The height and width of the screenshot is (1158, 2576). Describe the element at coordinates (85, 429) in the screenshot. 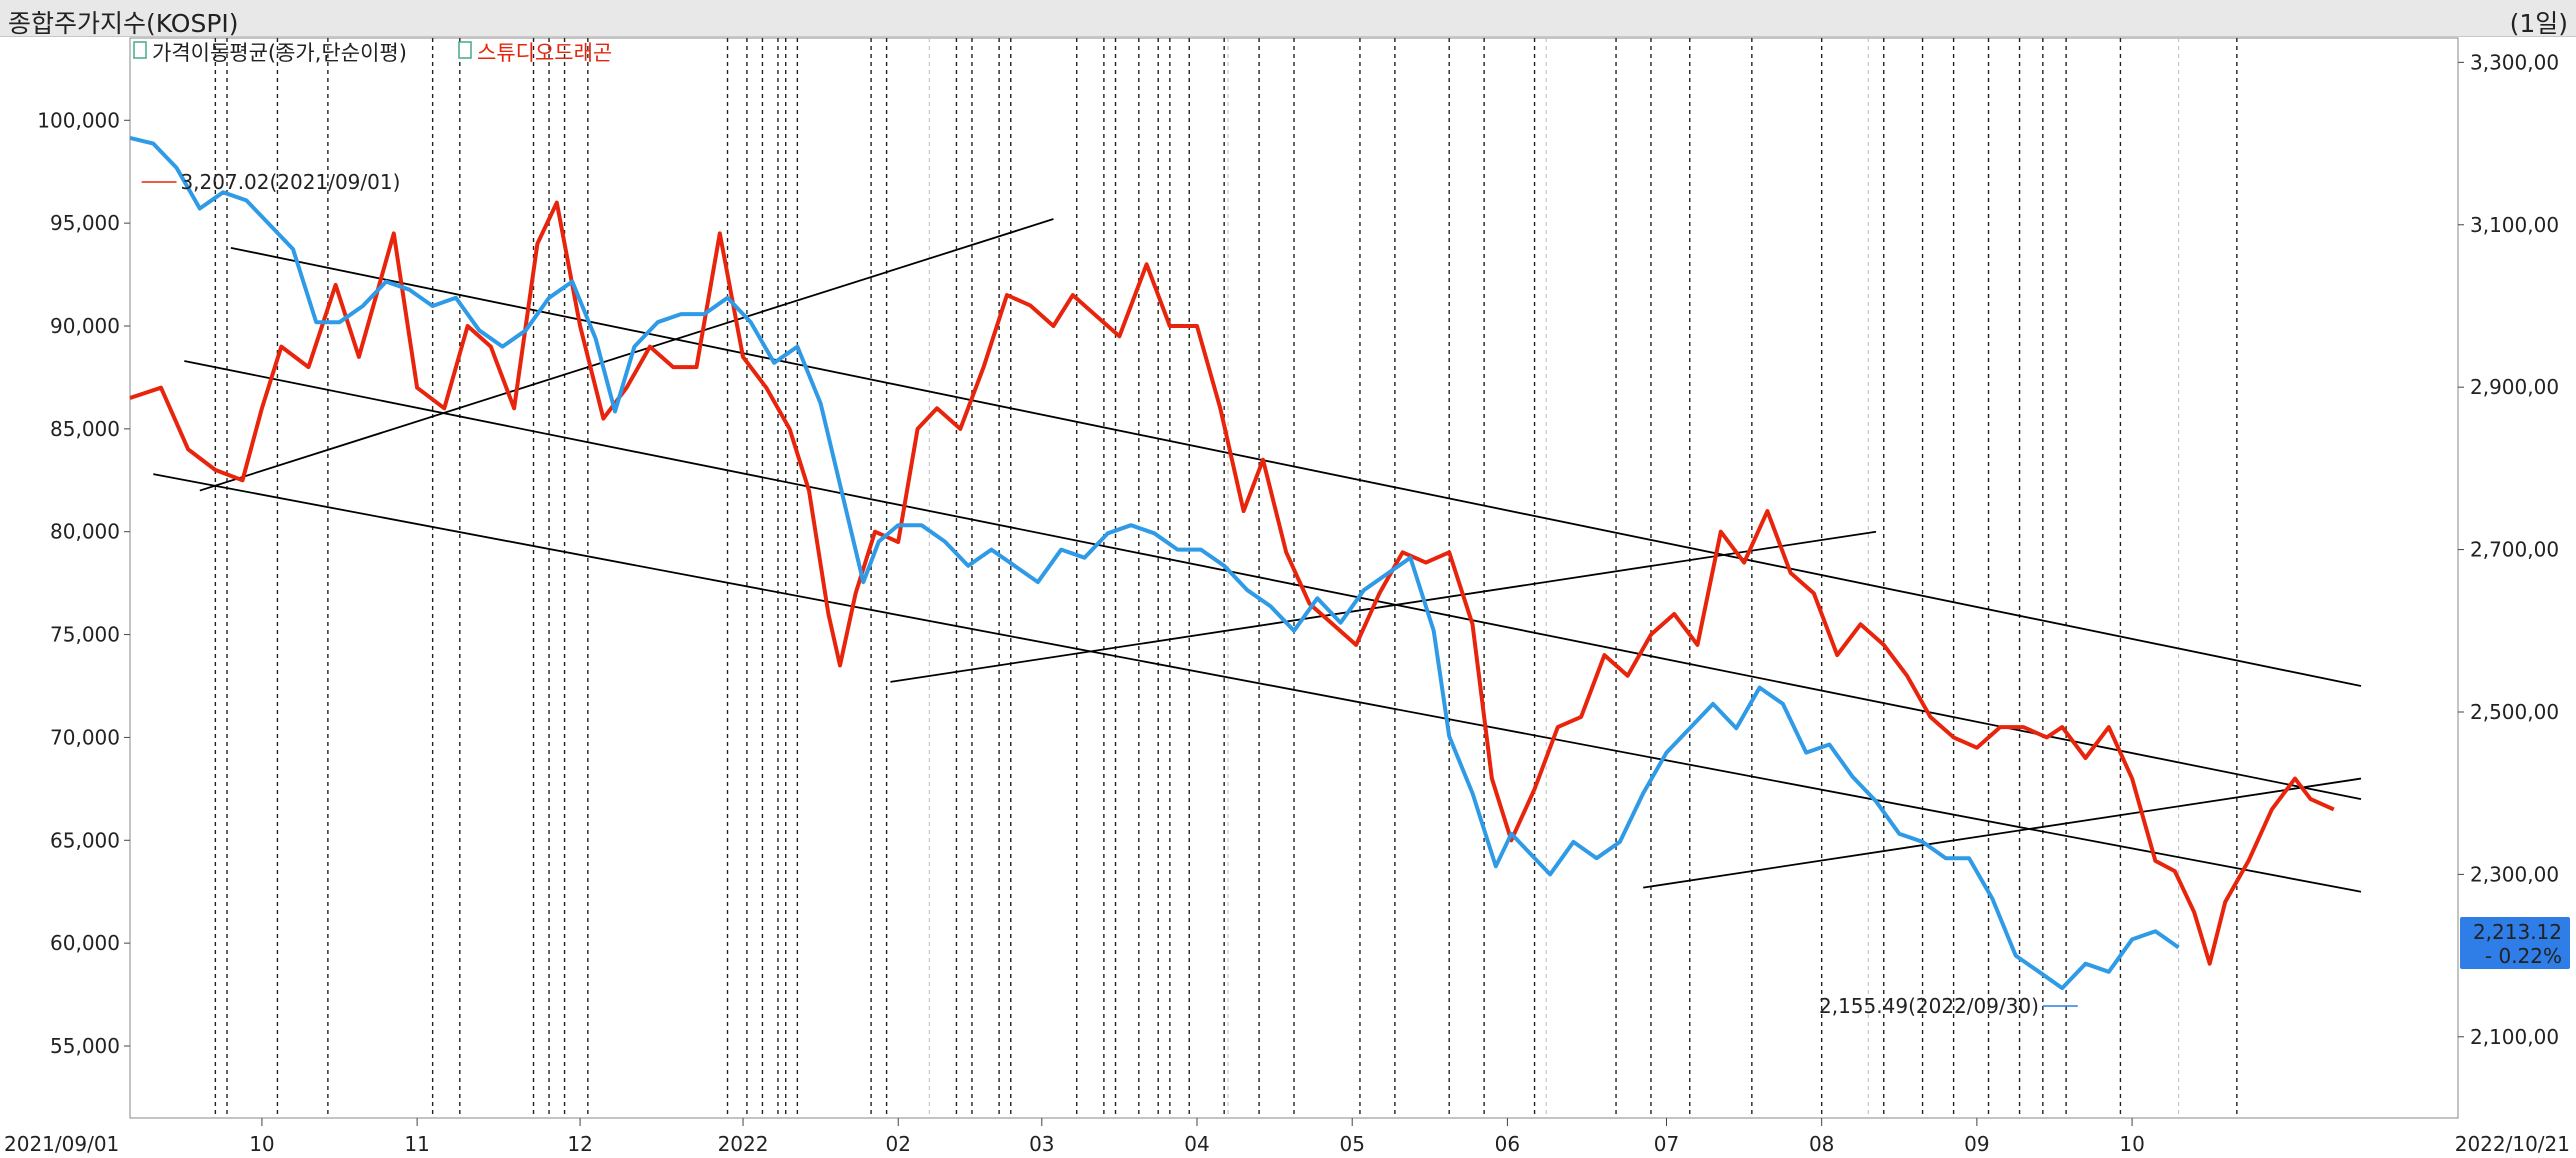

I see `left-tick-label: 85,000` at that location.